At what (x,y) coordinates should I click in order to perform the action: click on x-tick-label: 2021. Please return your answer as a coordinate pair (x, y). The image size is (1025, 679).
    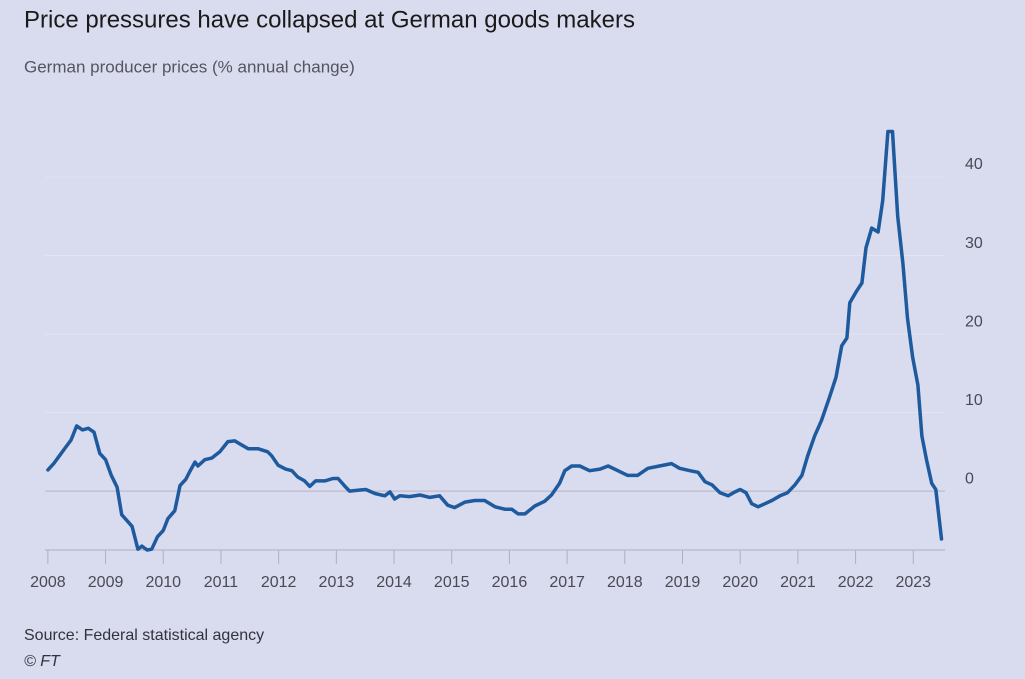
    Looking at the image, I should click on (798, 582).